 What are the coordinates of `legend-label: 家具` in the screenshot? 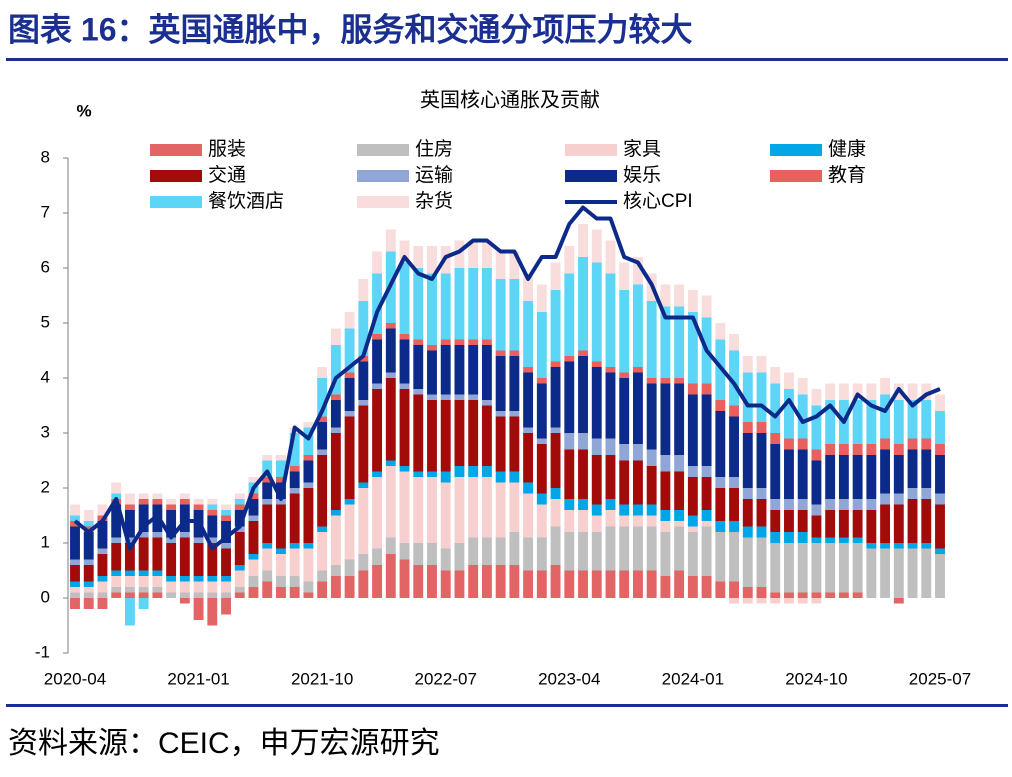 It's located at (642, 149).